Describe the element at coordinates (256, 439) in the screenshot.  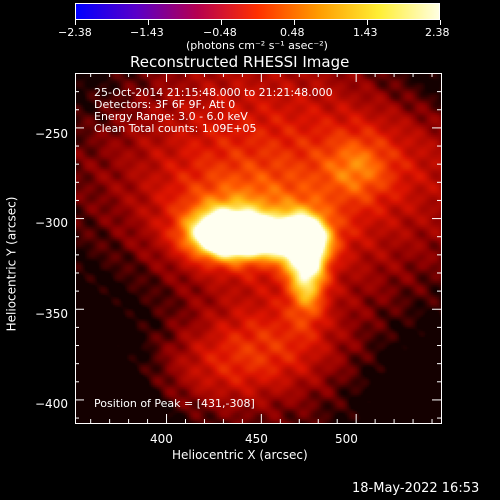
I see `x-tick-label: 450` at that location.